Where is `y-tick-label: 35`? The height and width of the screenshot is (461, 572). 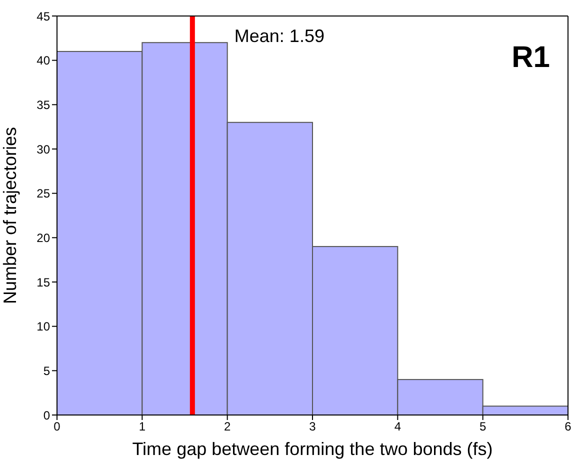 y-tick-label: 35 is located at coordinates (43, 105).